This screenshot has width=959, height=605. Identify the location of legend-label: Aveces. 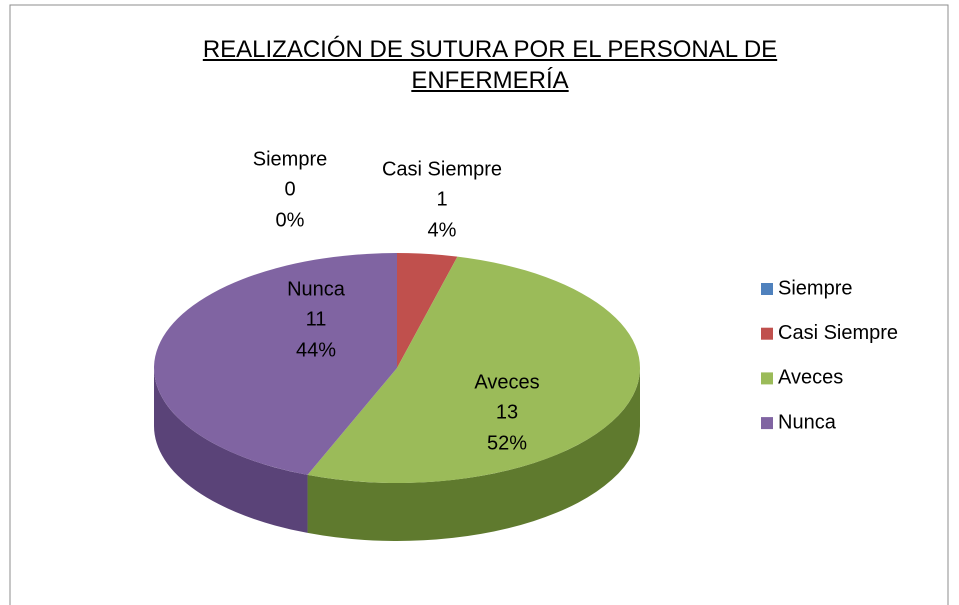
(810, 378).